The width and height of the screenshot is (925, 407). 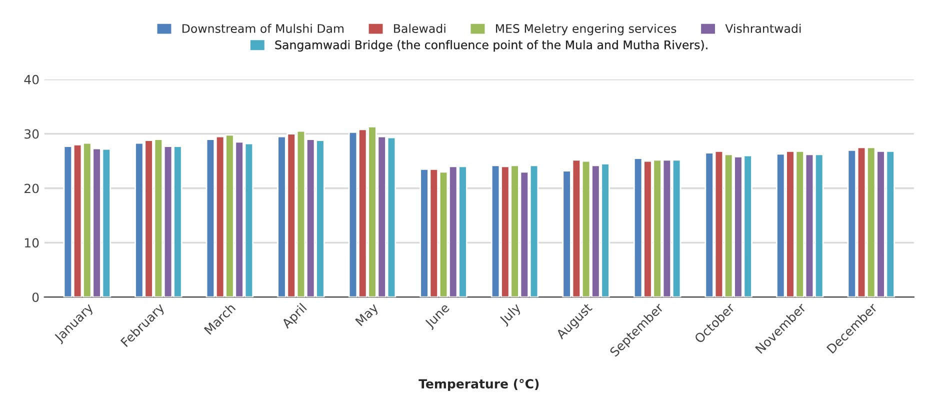 What do you see at coordinates (32, 243) in the screenshot?
I see `y-tick-label: 10` at bounding box center [32, 243].